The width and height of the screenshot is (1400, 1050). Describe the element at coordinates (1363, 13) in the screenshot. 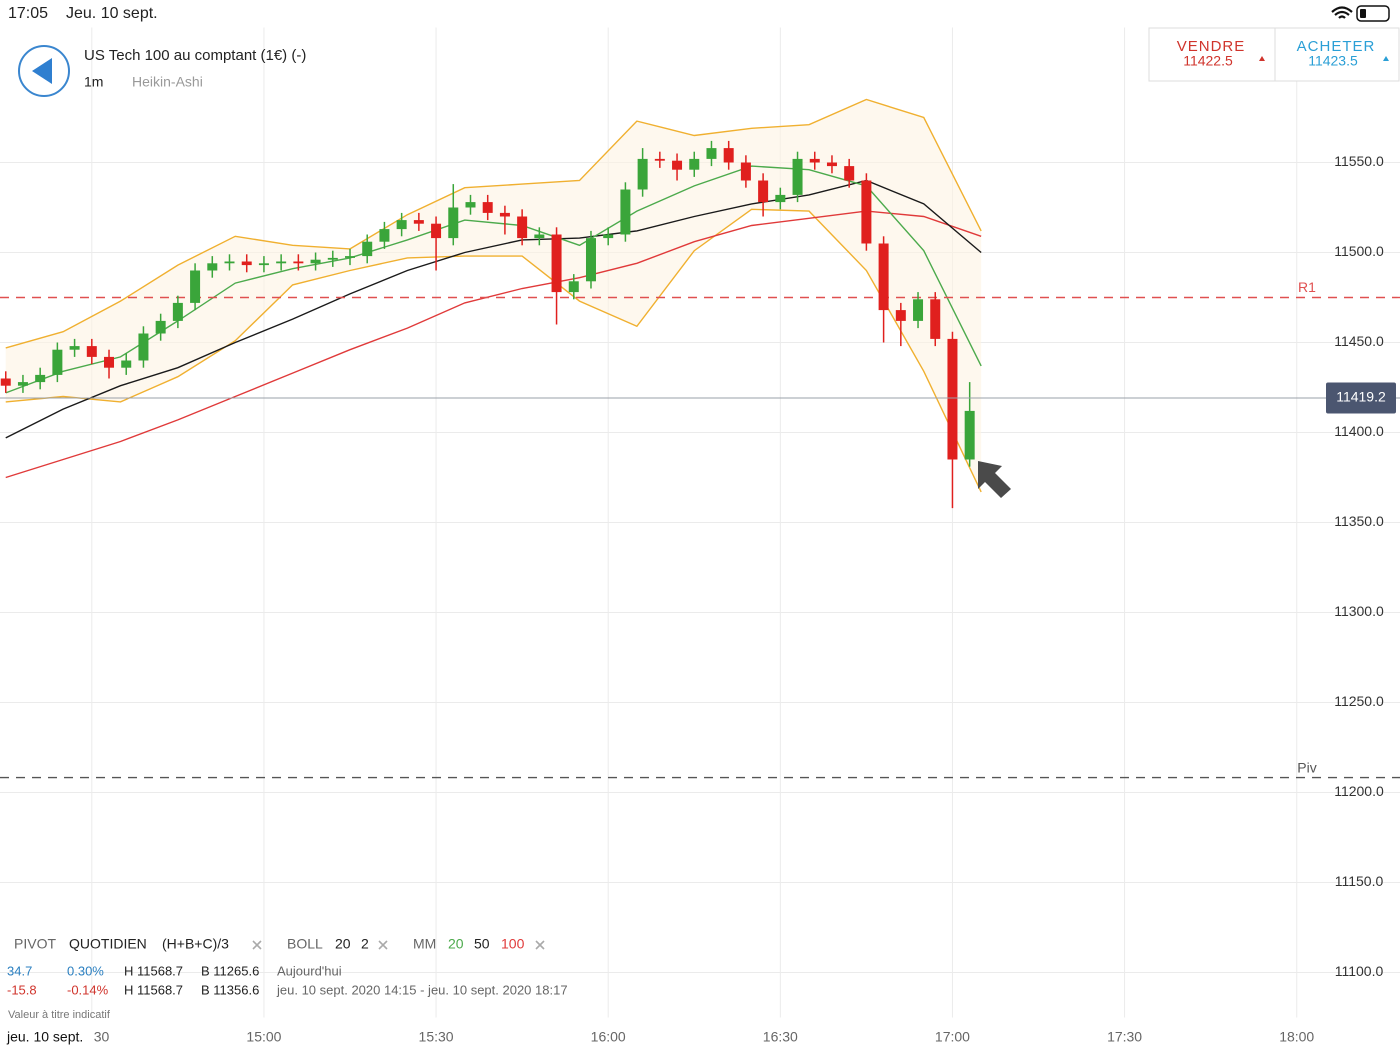

I see `battery-level` at that location.